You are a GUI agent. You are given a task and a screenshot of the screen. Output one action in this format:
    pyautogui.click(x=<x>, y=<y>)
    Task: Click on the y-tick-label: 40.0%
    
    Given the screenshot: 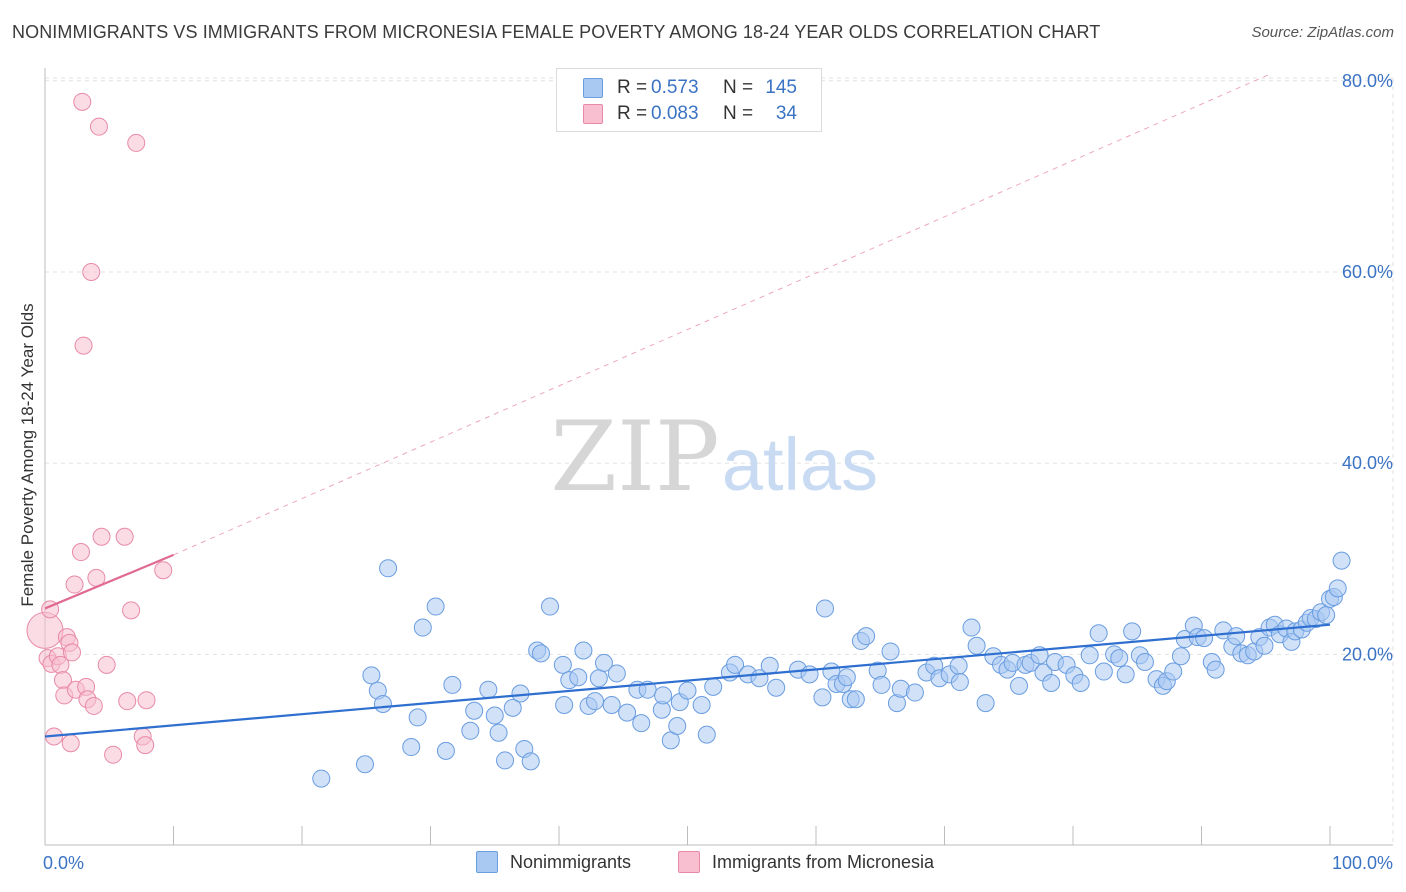 What is the action you would take?
    pyautogui.click(x=1367, y=463)
    